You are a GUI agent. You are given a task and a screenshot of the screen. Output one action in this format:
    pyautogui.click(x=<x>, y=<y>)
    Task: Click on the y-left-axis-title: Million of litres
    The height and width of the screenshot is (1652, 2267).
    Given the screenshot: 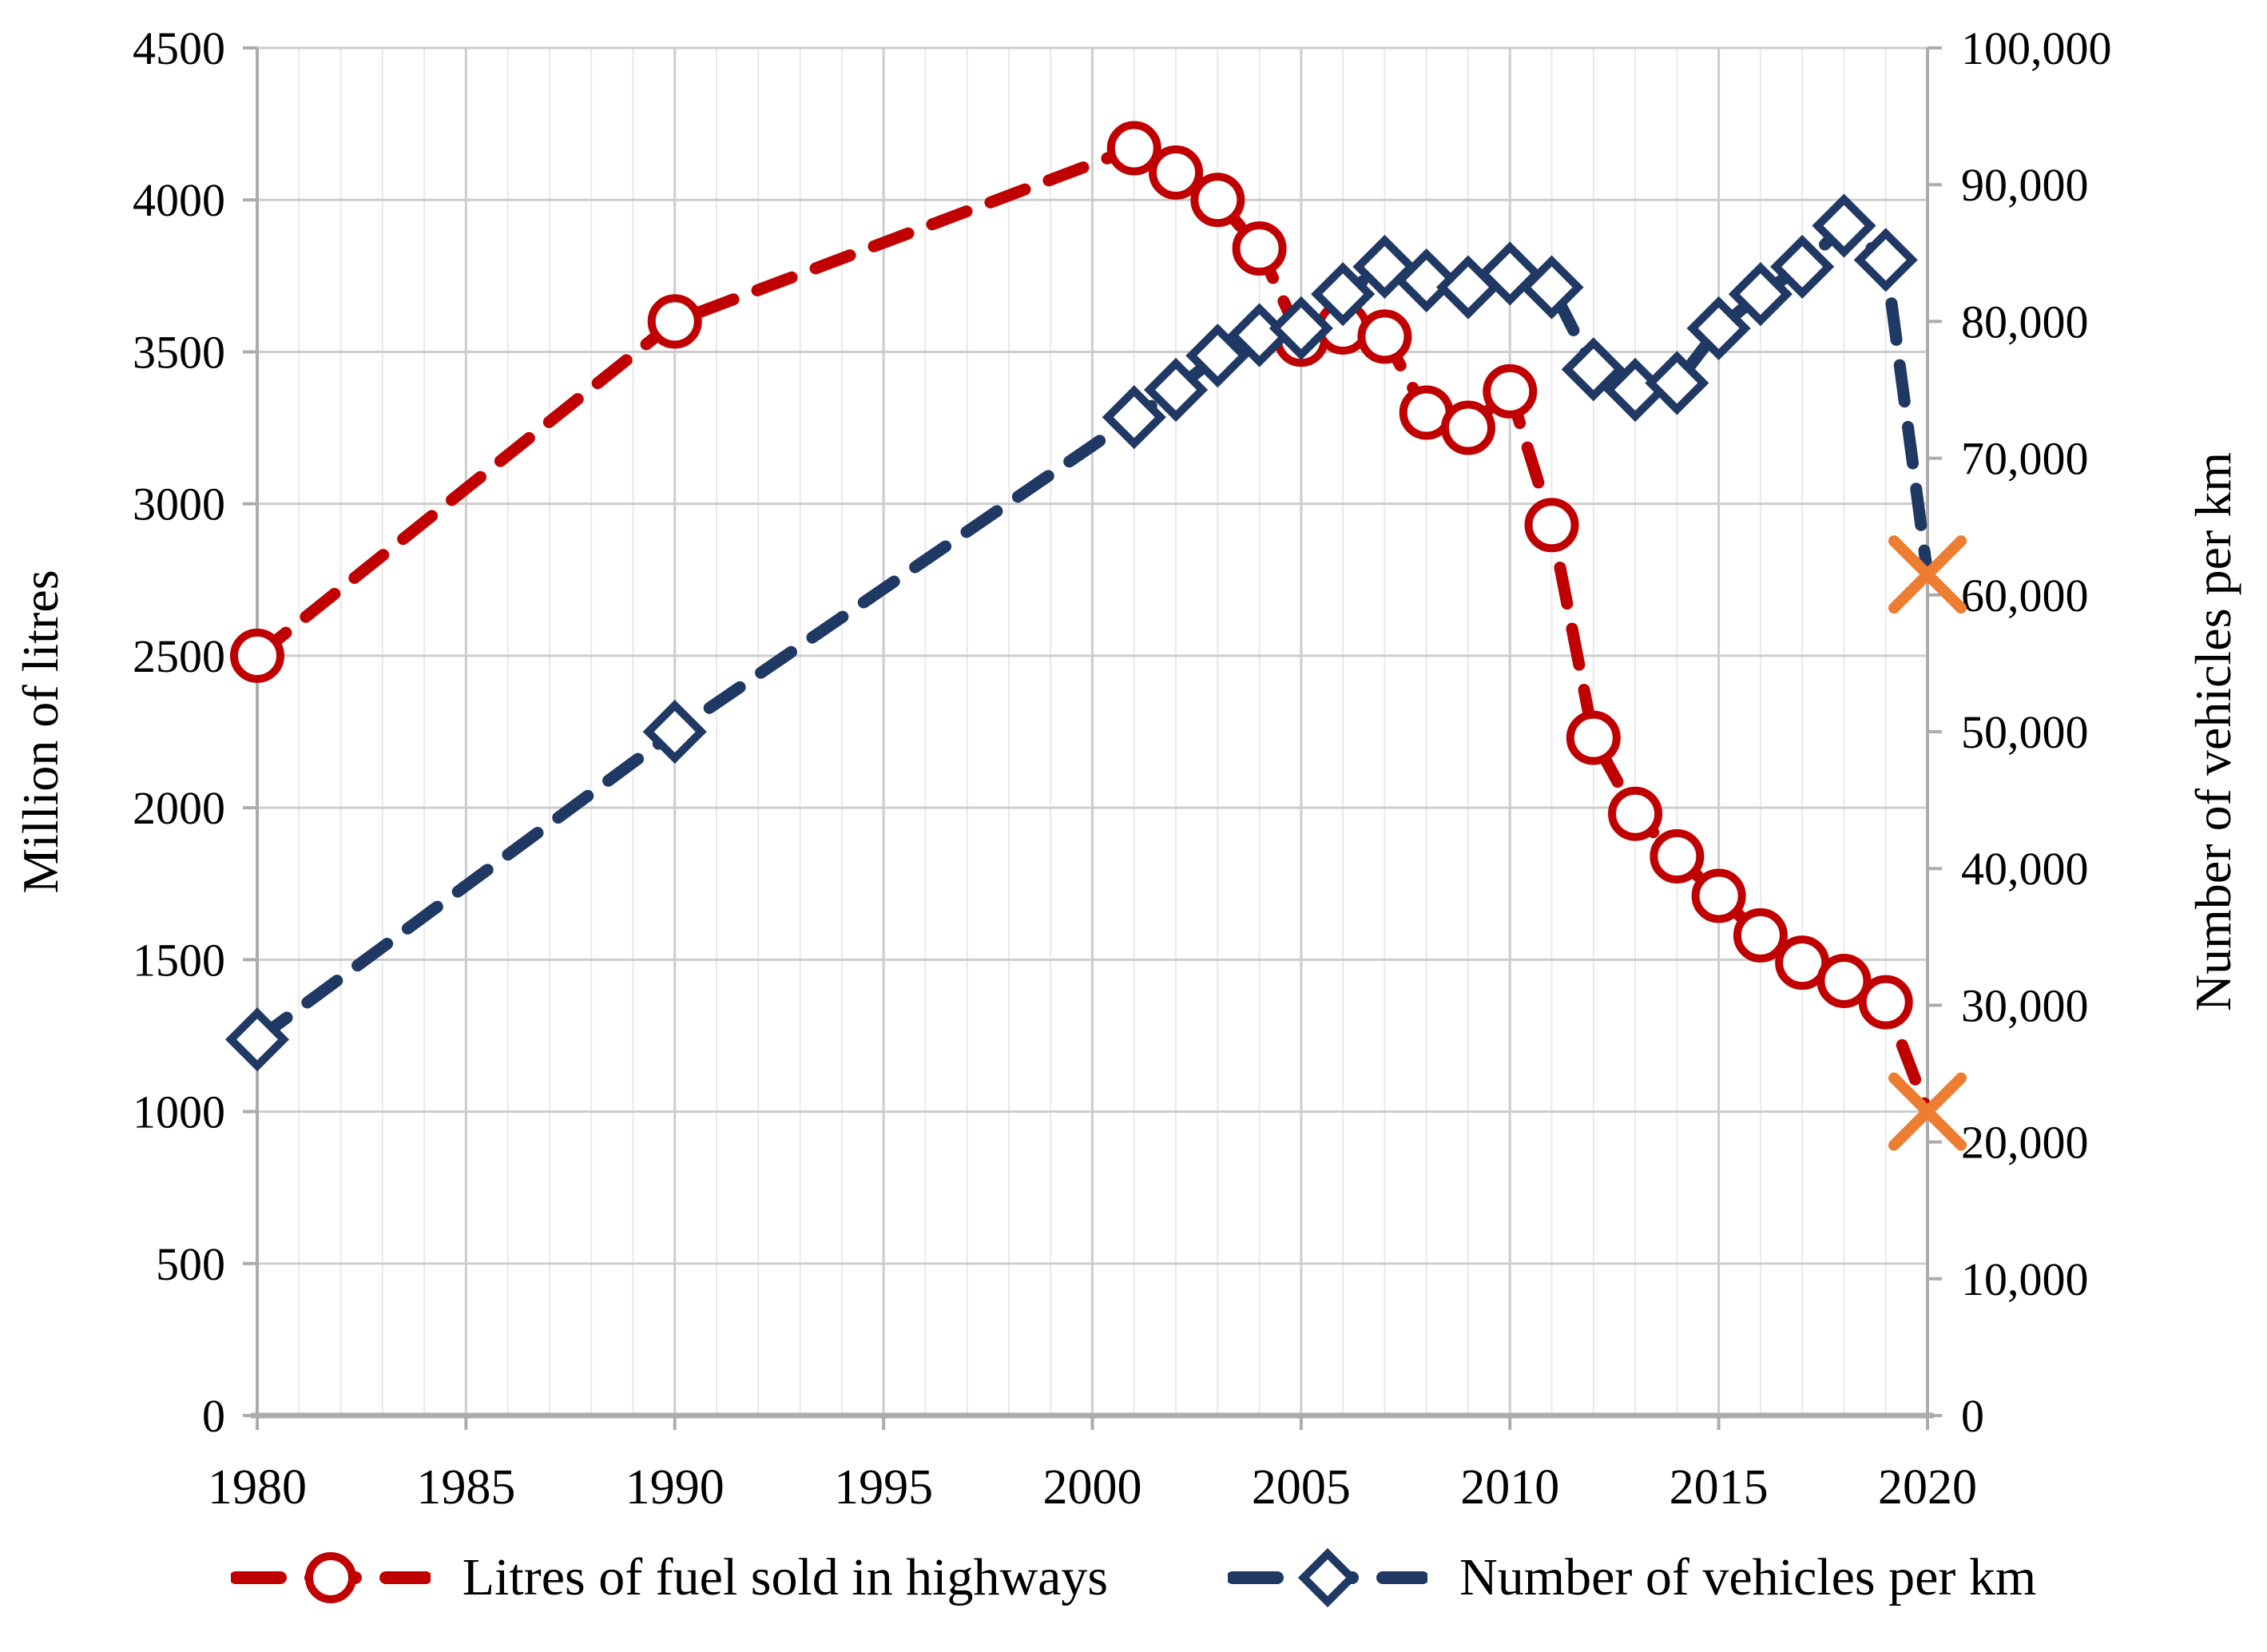 What is the action you would take?
    pyautogui.click(x=40, y=731)
    